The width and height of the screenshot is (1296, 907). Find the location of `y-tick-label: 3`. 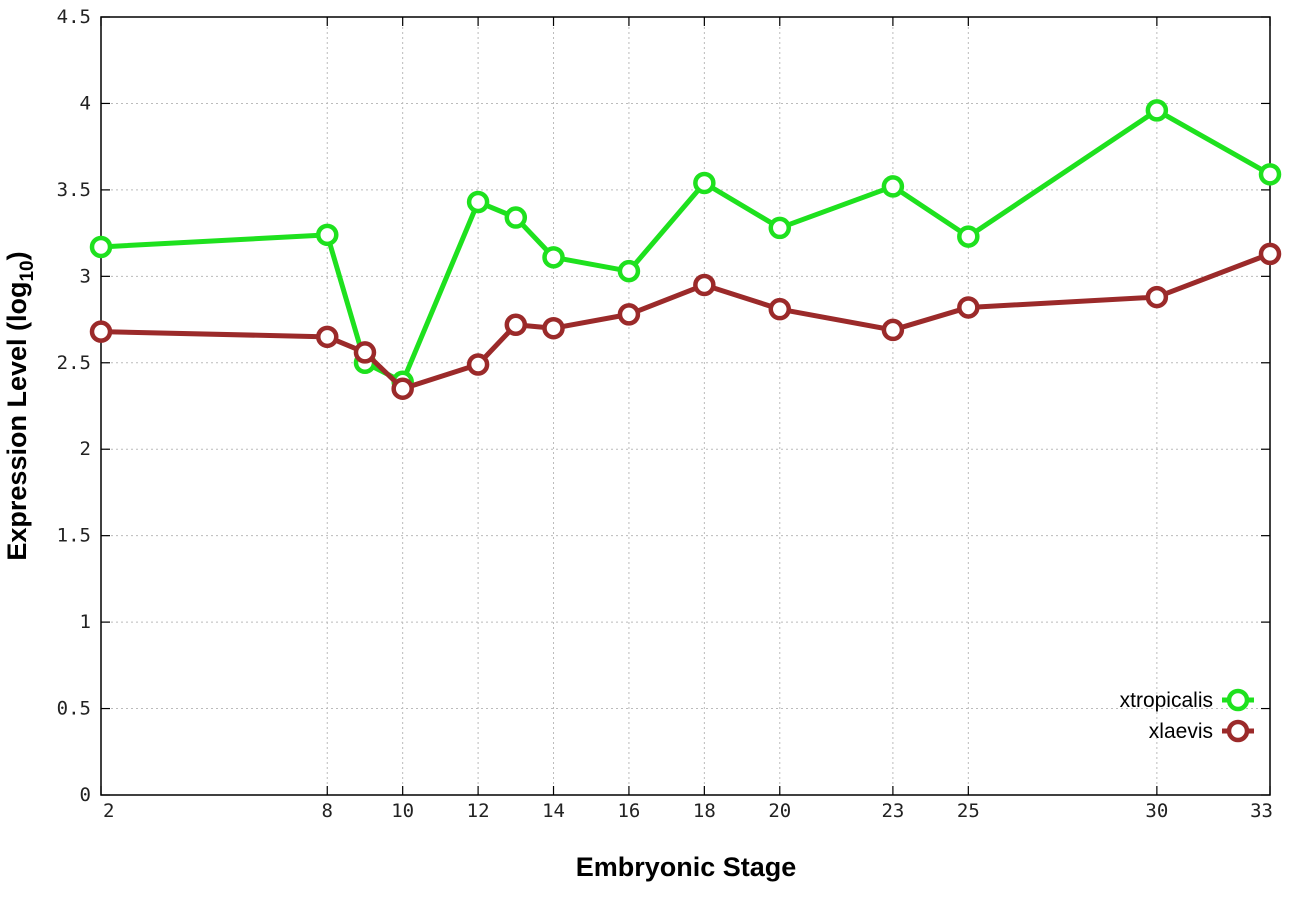

y-tick-label: 3 is located at coordinates (85, 276).